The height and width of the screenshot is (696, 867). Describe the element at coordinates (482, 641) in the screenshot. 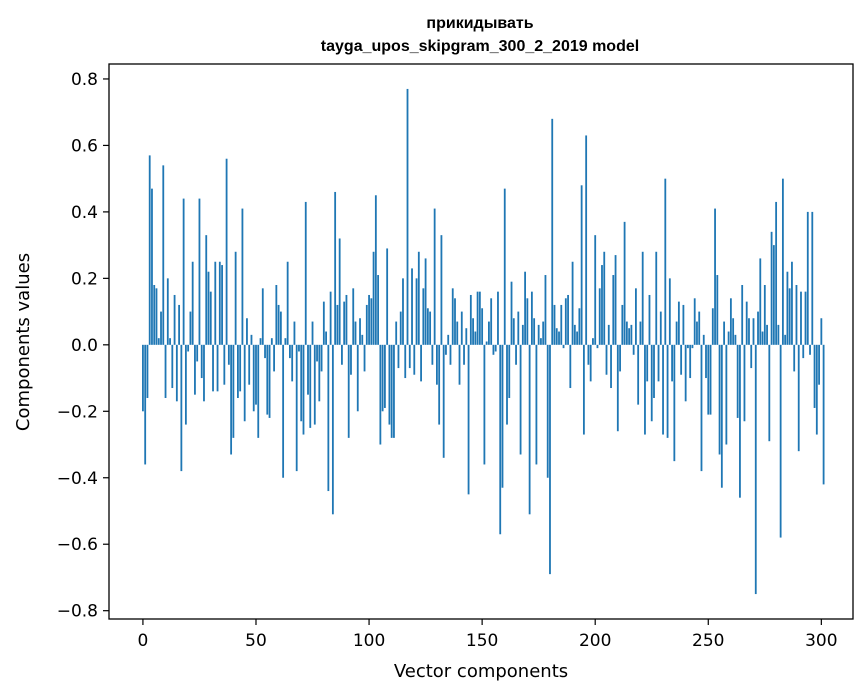

I see `x-tick-label: 150` at that location.